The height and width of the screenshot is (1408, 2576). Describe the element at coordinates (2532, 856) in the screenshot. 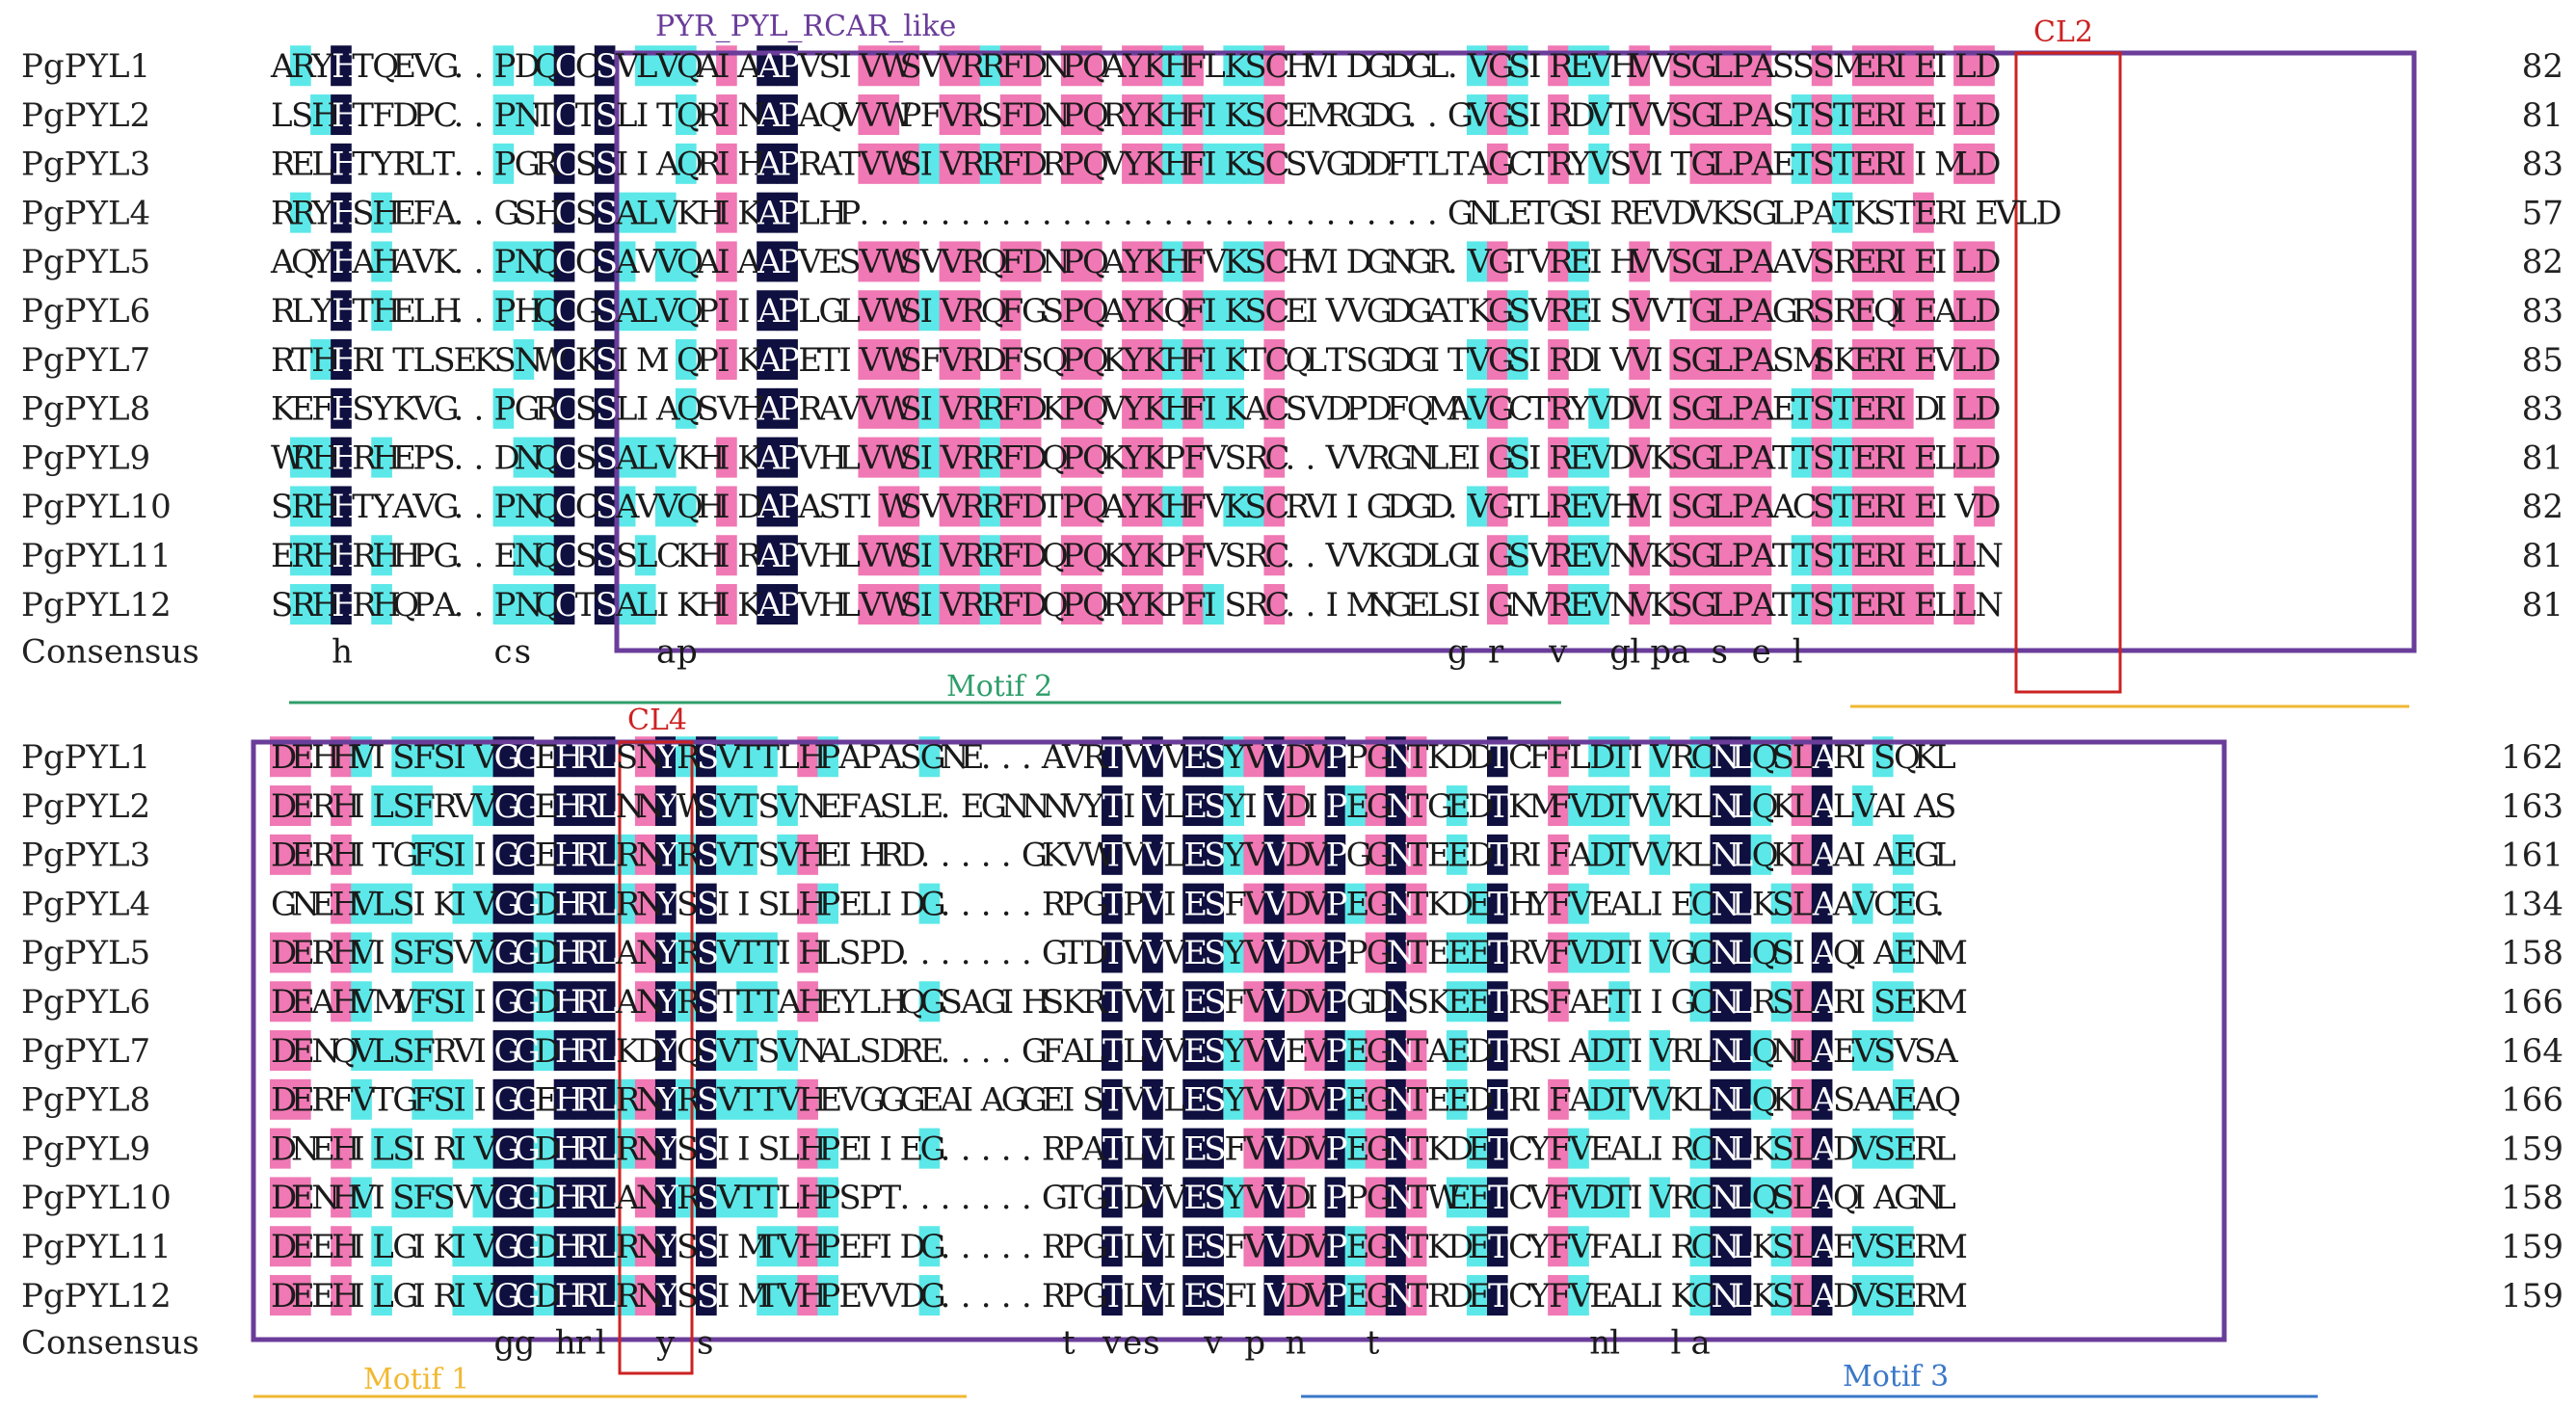

I see `sequence-end-position: 161` at that location.